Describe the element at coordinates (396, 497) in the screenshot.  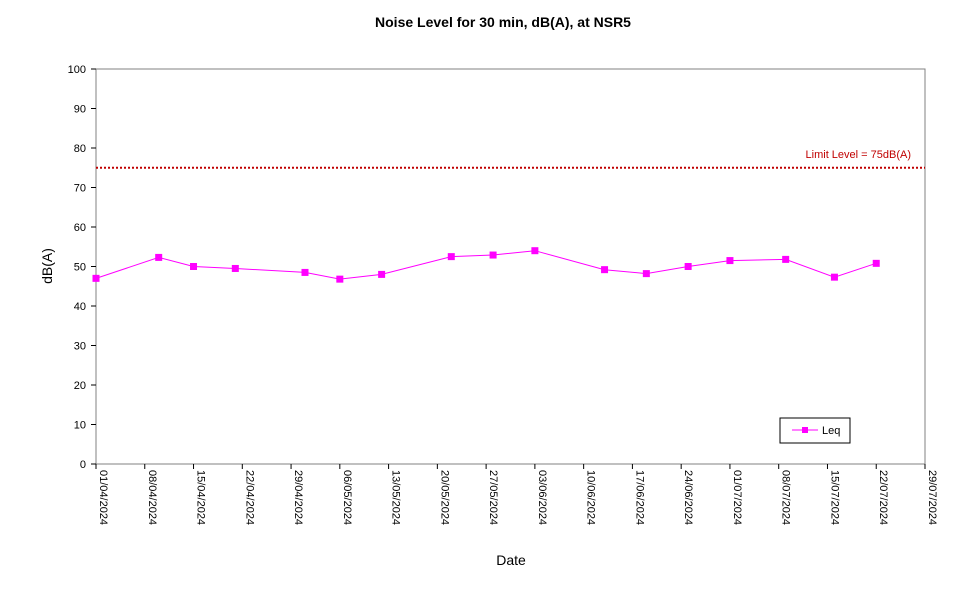
I see `x-tick-label: 13/05/2024` at that location.